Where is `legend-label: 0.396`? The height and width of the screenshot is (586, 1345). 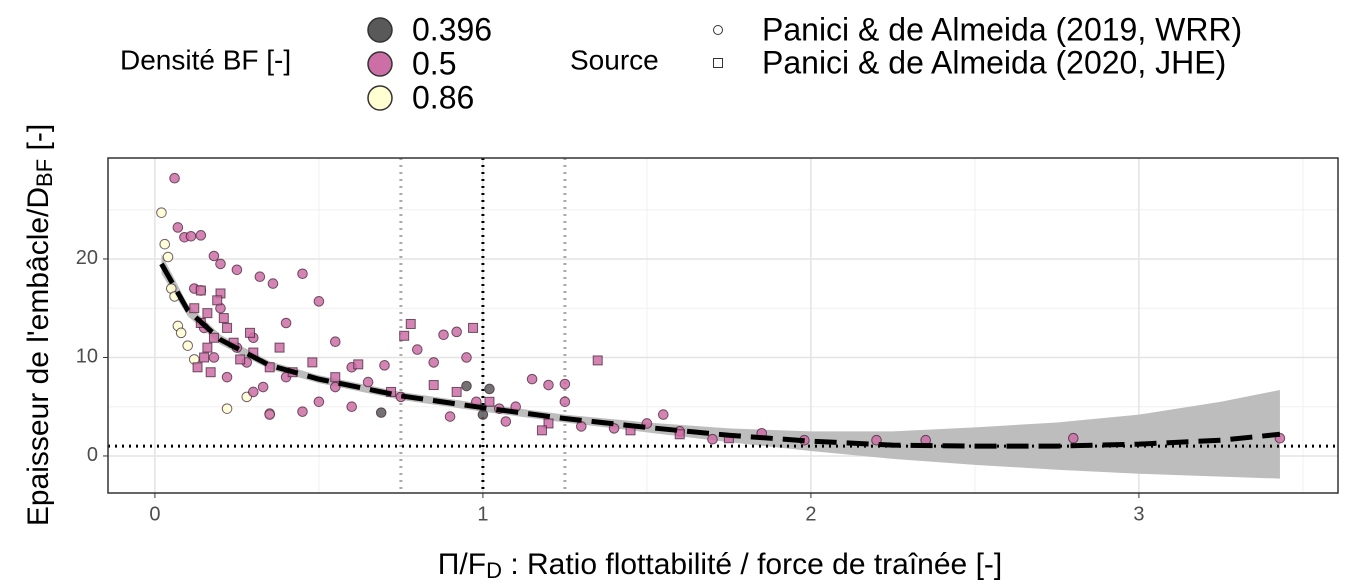
legend-label: 0.396 is located at coordinates (452, 29).